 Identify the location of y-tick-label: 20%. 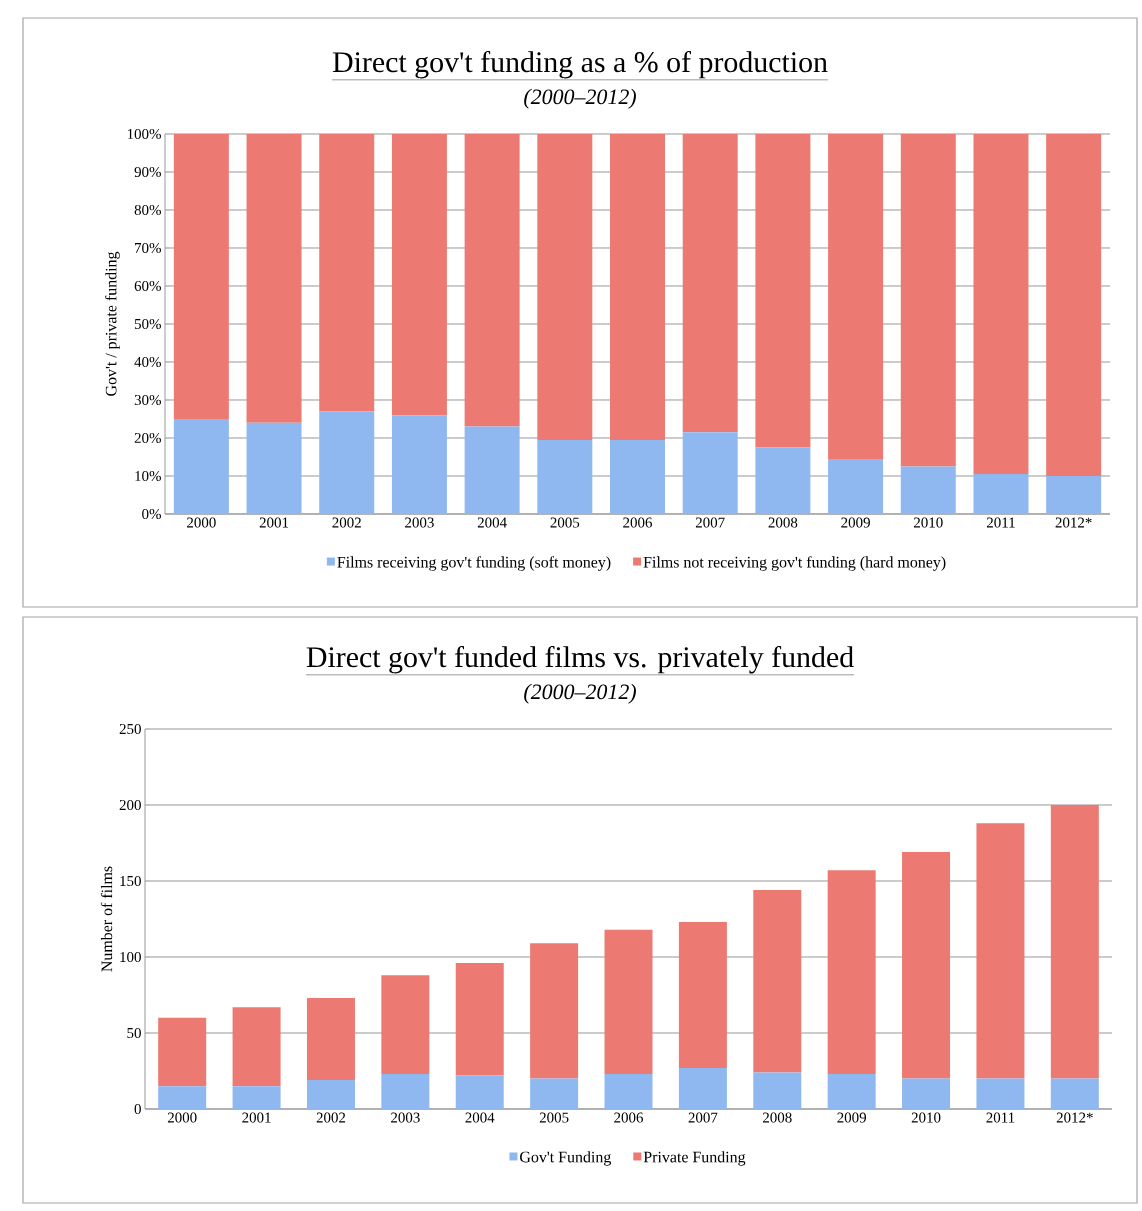
(147, 438).